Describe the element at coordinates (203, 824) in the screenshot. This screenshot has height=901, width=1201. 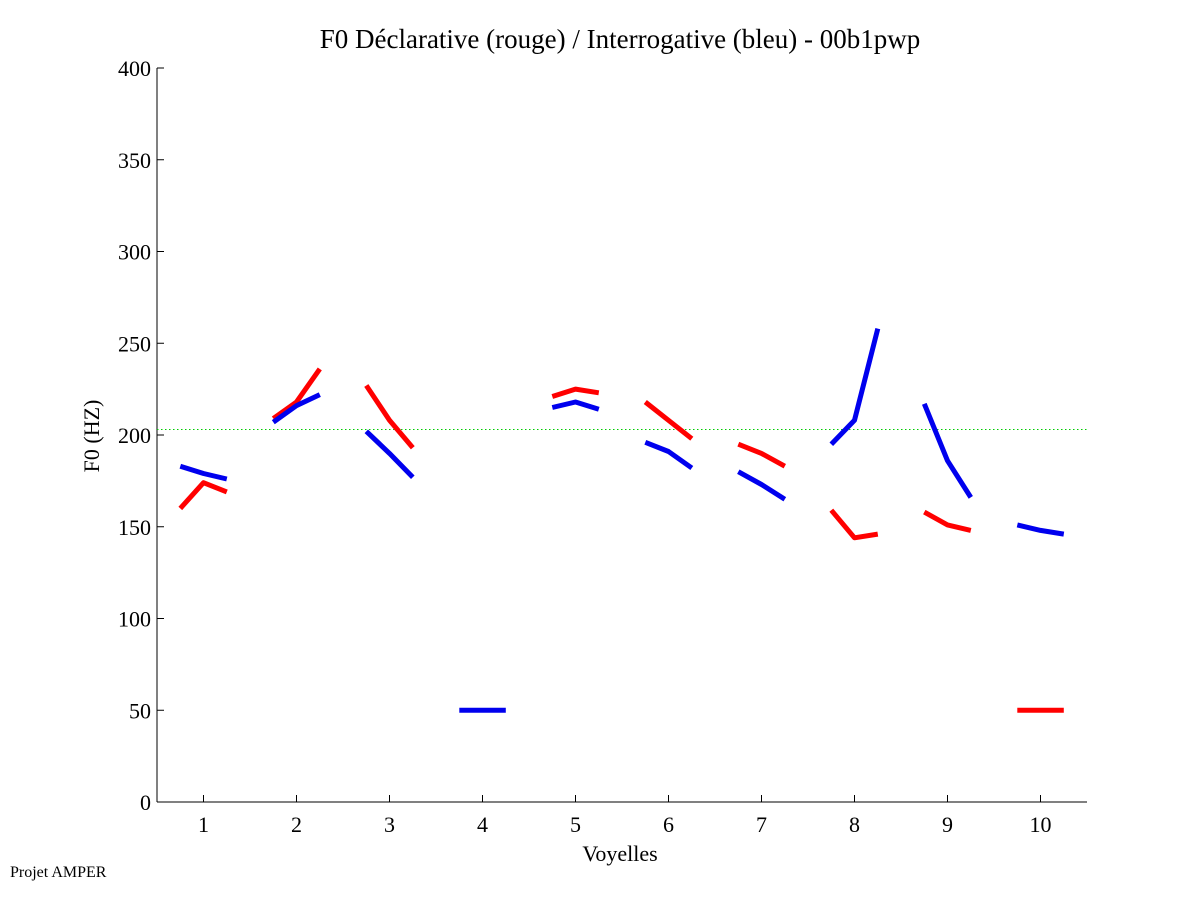
I see `x-tick-label: 1` at that location.